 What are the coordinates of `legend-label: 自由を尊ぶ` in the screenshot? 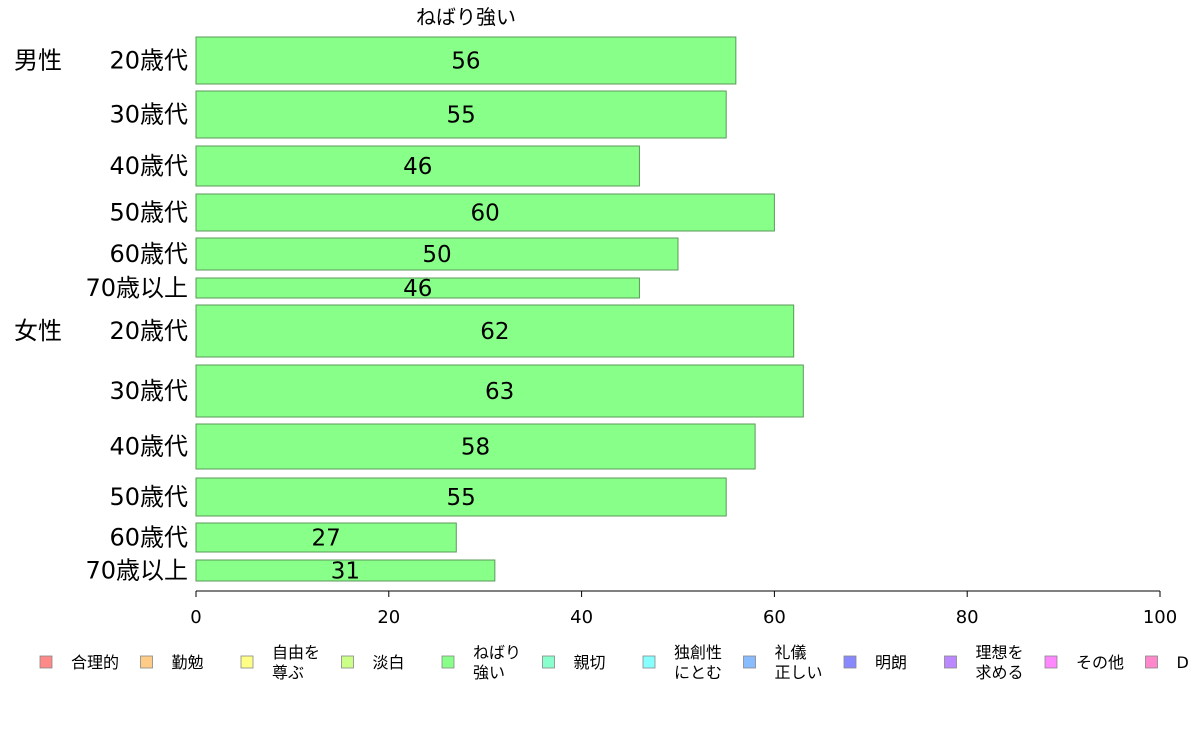 It's located at (296, 662).